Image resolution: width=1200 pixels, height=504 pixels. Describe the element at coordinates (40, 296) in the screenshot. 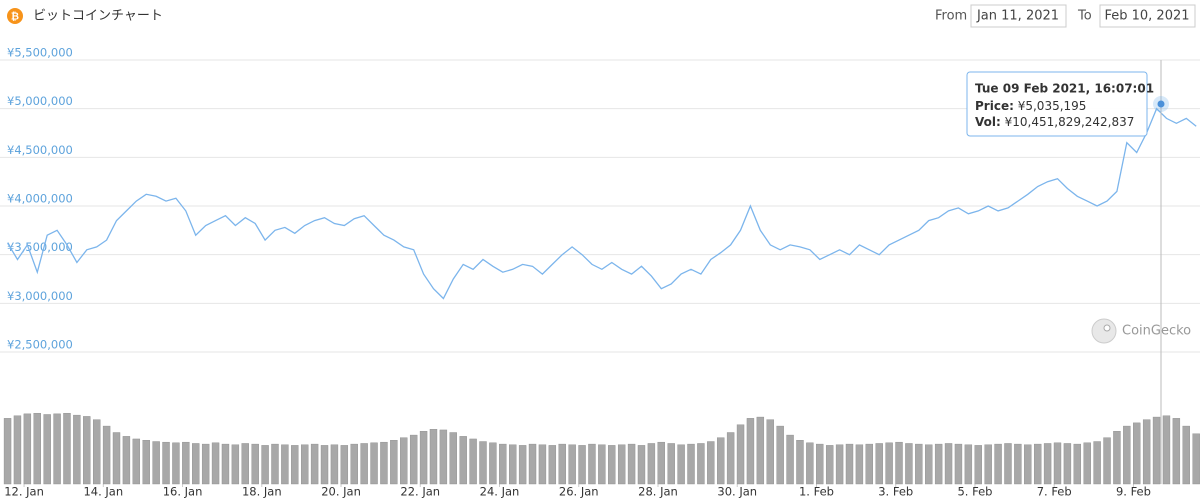

I see `y-tick-label: ¥3,000,000` at that location.